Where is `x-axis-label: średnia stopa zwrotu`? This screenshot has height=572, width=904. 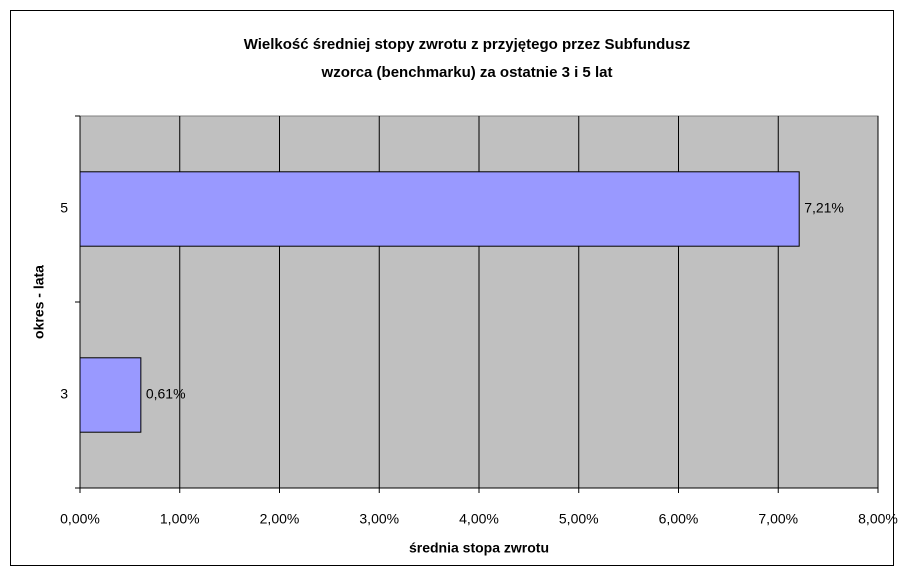
x-axis-label: średnia stopa zwrotu is located at coordinates (479, 548).